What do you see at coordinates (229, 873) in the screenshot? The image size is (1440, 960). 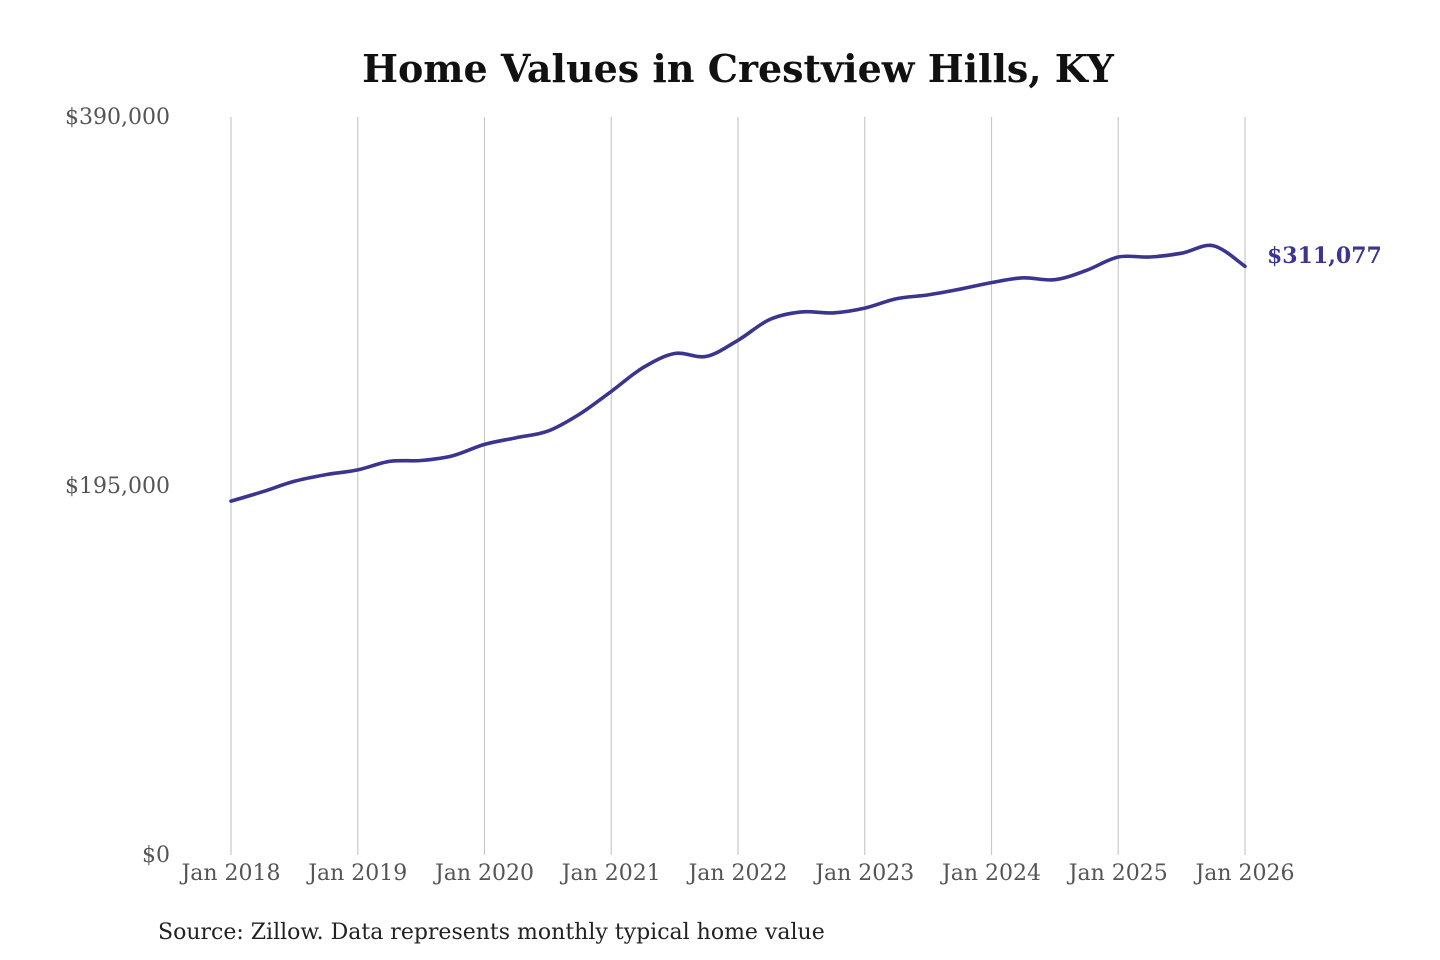 I see `x-tick-label: Jan 2018` at bounding box center [229, 873].